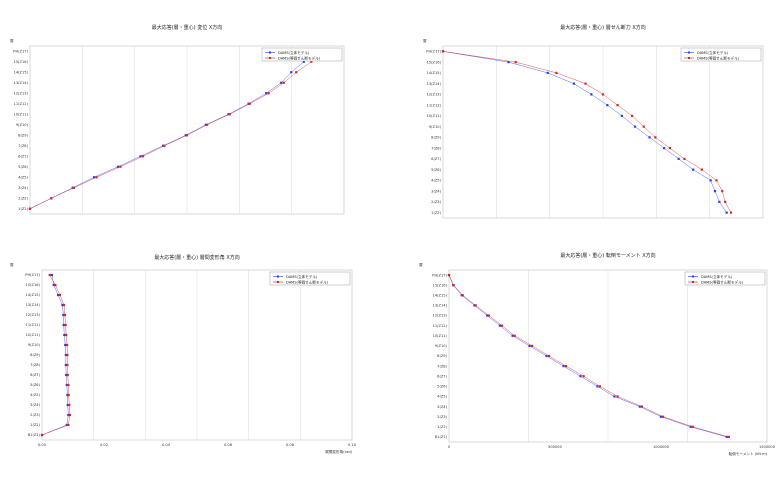 The height and width of the screenshot is (494, 780). What do you see at coordinates (290, 445) in the screenshot?
I see `x-tick-label: 0.08` at bounding box center [290, 445].